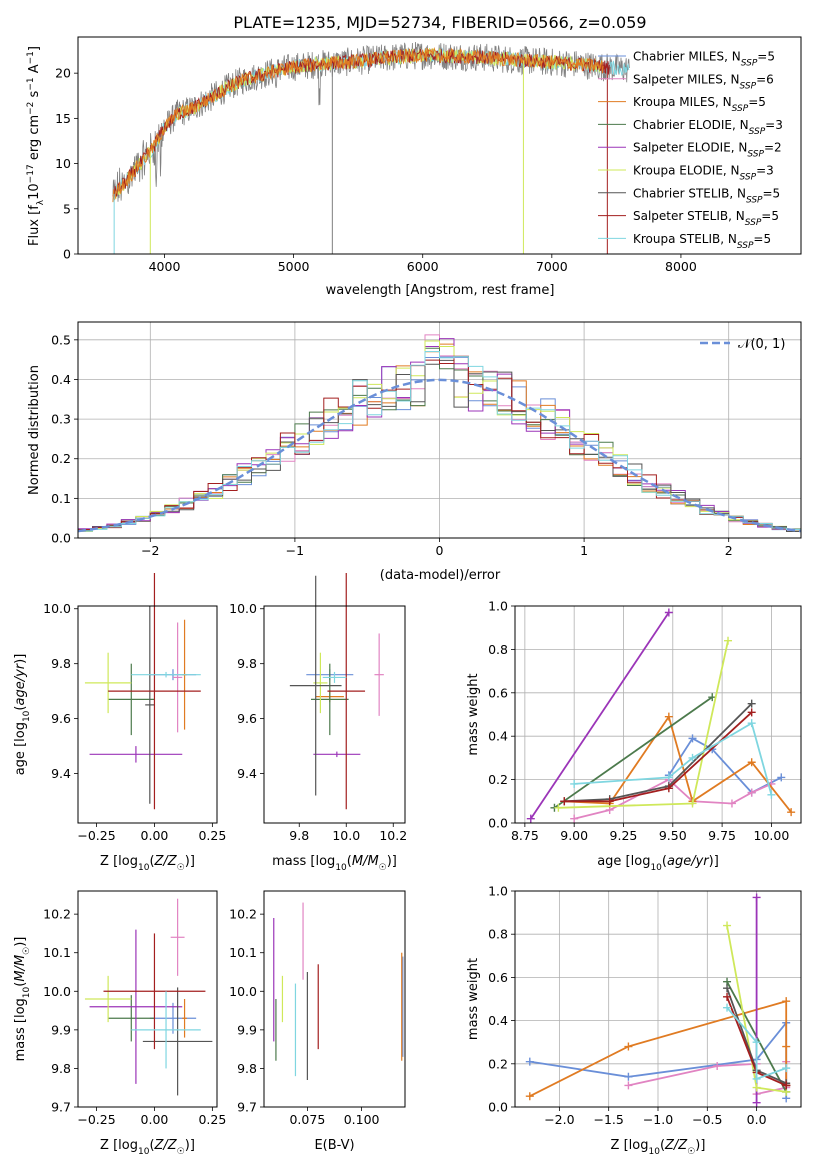 This screenshot has width=819, height=1175. I want to click on x-tick-label: 0.25, so click(212, 835).